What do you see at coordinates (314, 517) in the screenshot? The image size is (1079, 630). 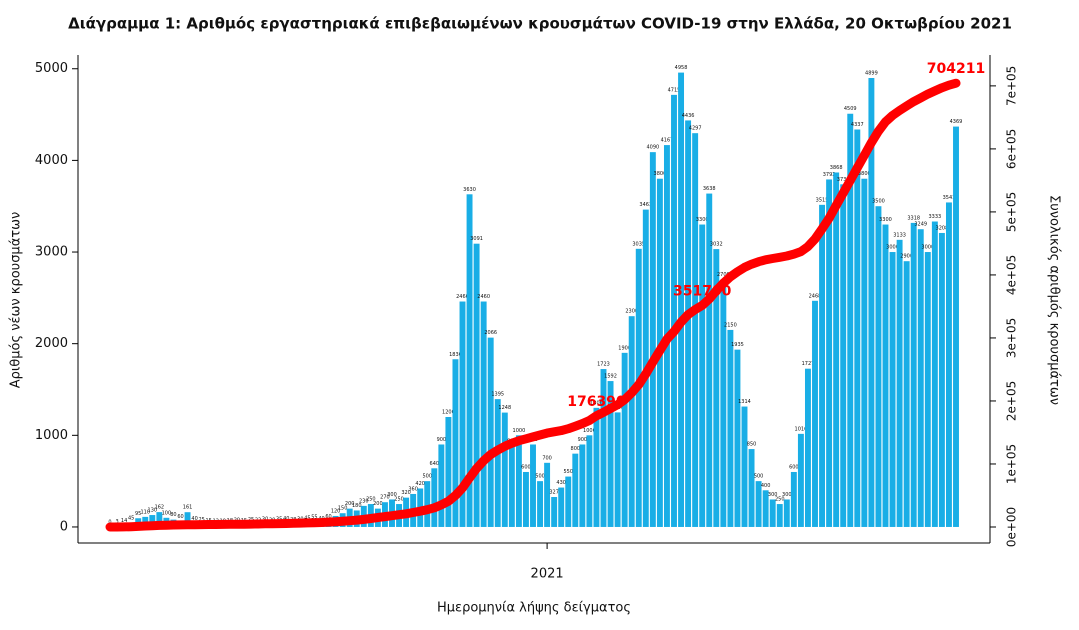 I see `bar-value-label: 55` at bounding box center [314, 517].